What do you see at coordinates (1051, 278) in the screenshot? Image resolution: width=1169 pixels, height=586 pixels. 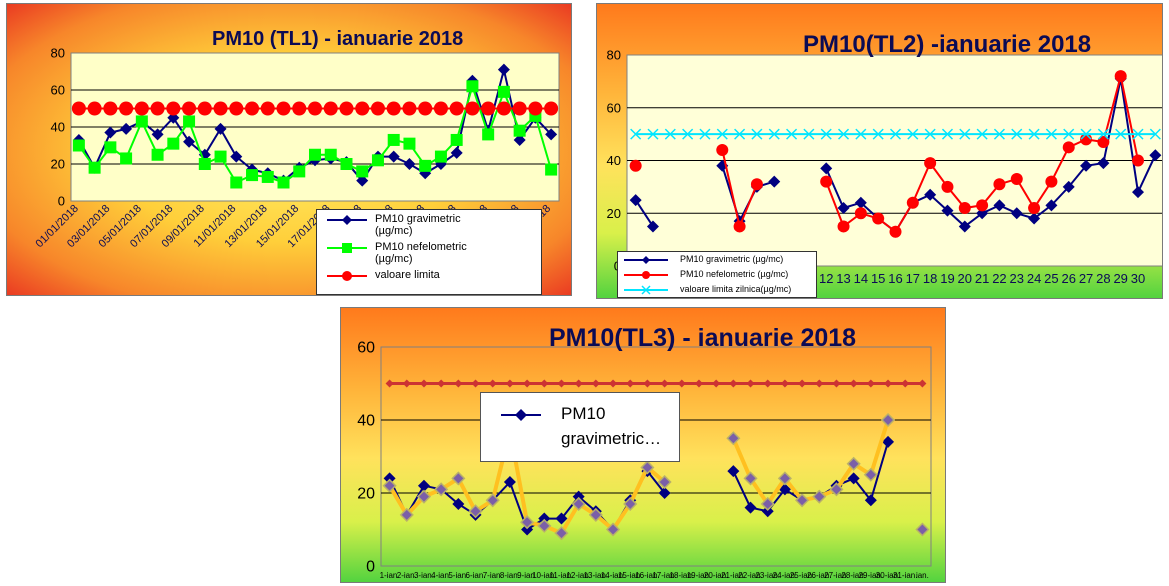 I see `chart-tl2-x-tick-label: 25` at bounding box center [1051, 278].